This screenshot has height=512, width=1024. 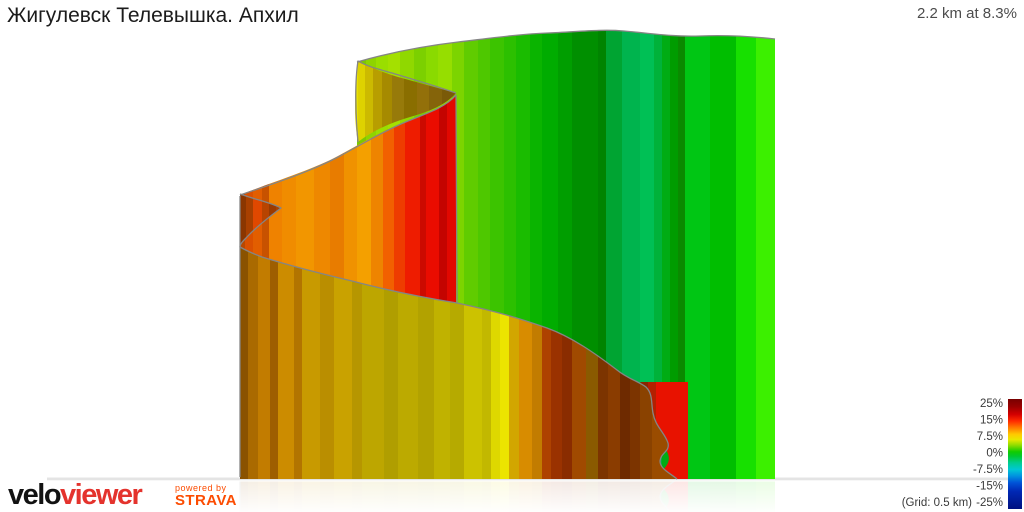 What do you see at coordinates (512, 496) in the screenshot?
I see `reflection-fade` at bounding box center [512, 496].